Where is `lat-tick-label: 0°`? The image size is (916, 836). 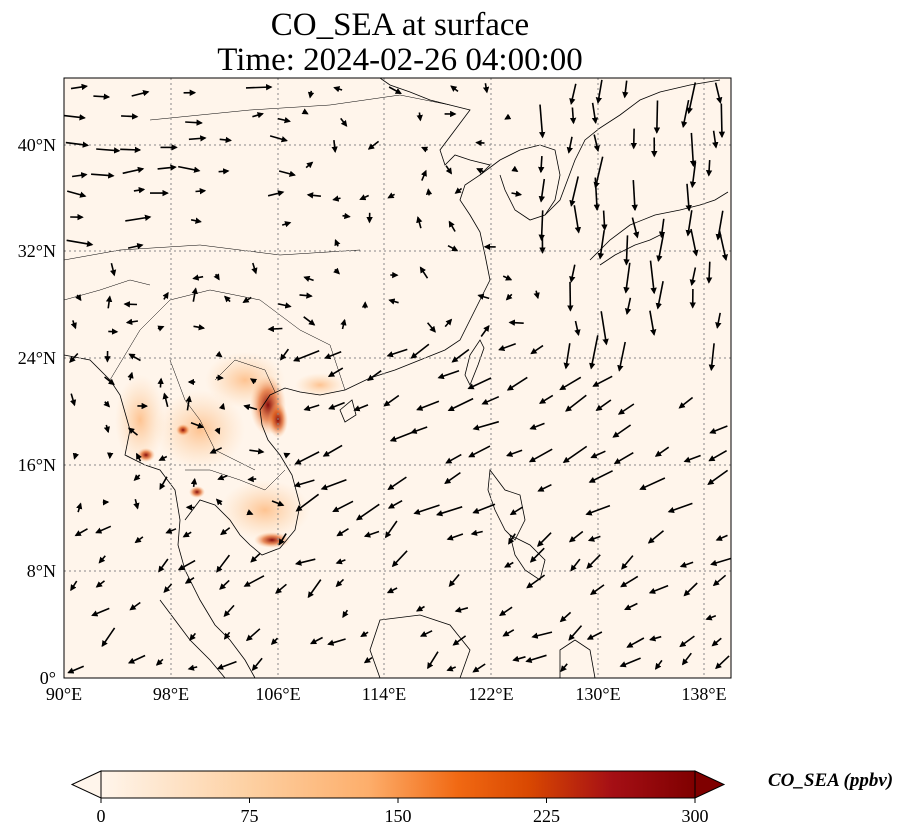
lat-tick-label: 0° is located at coordinates (48, 678).